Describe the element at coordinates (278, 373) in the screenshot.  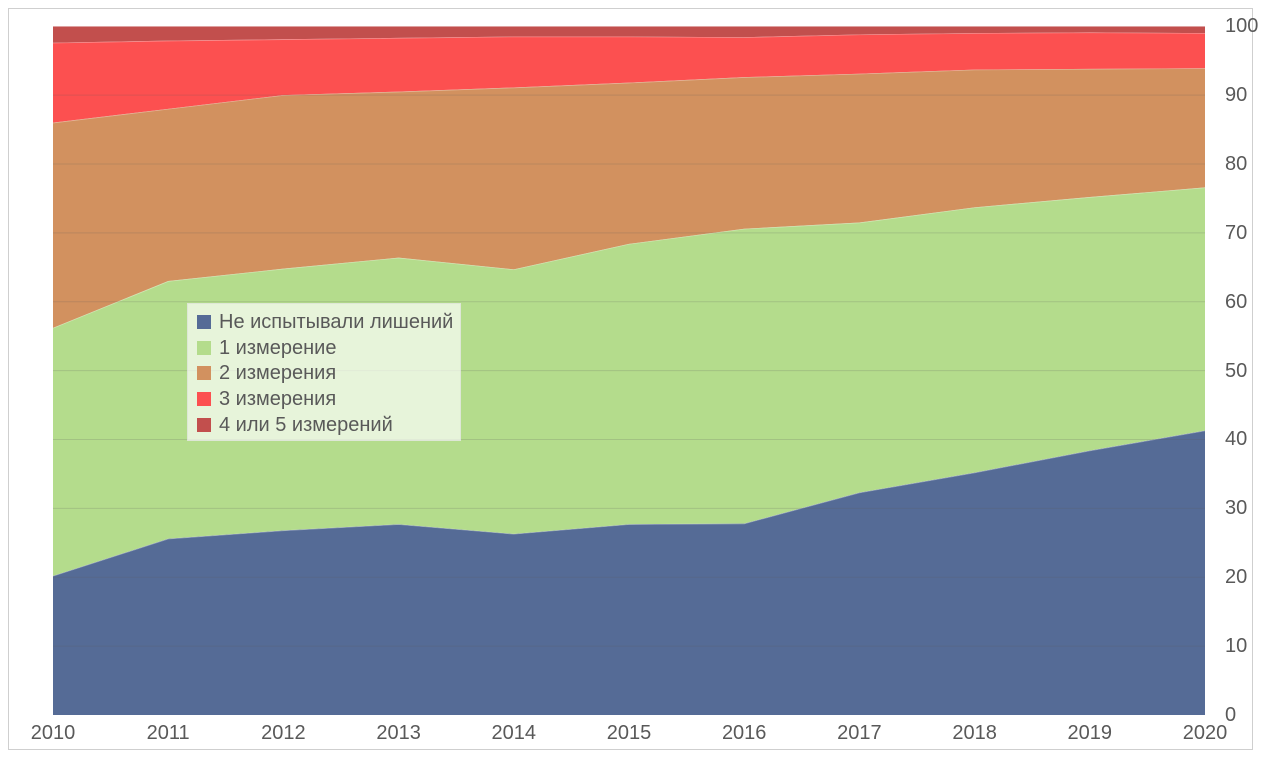
I see `legend-label: 2 измерения` at that location.